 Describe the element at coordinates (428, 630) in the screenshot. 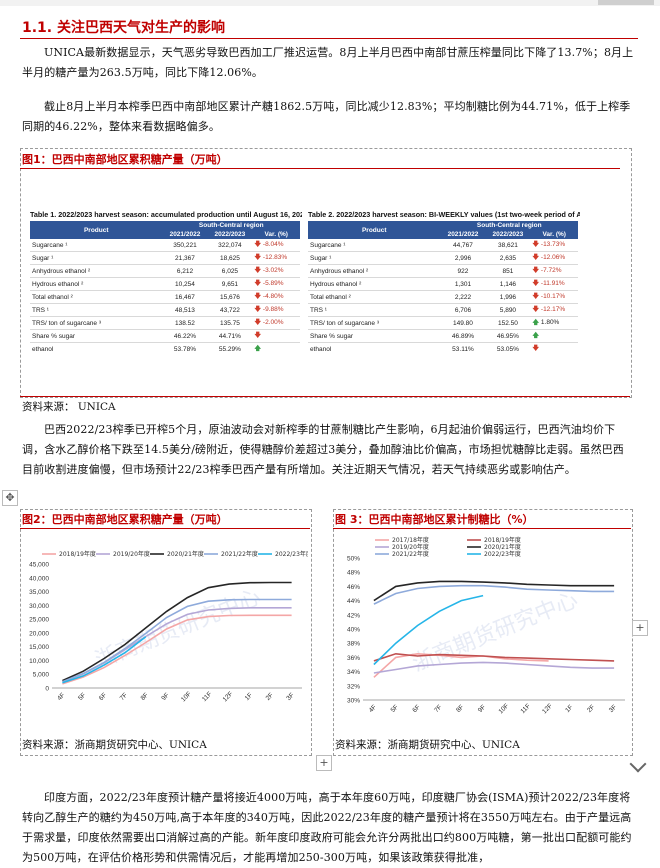

I see `series-line-2022/23年度` at that location.